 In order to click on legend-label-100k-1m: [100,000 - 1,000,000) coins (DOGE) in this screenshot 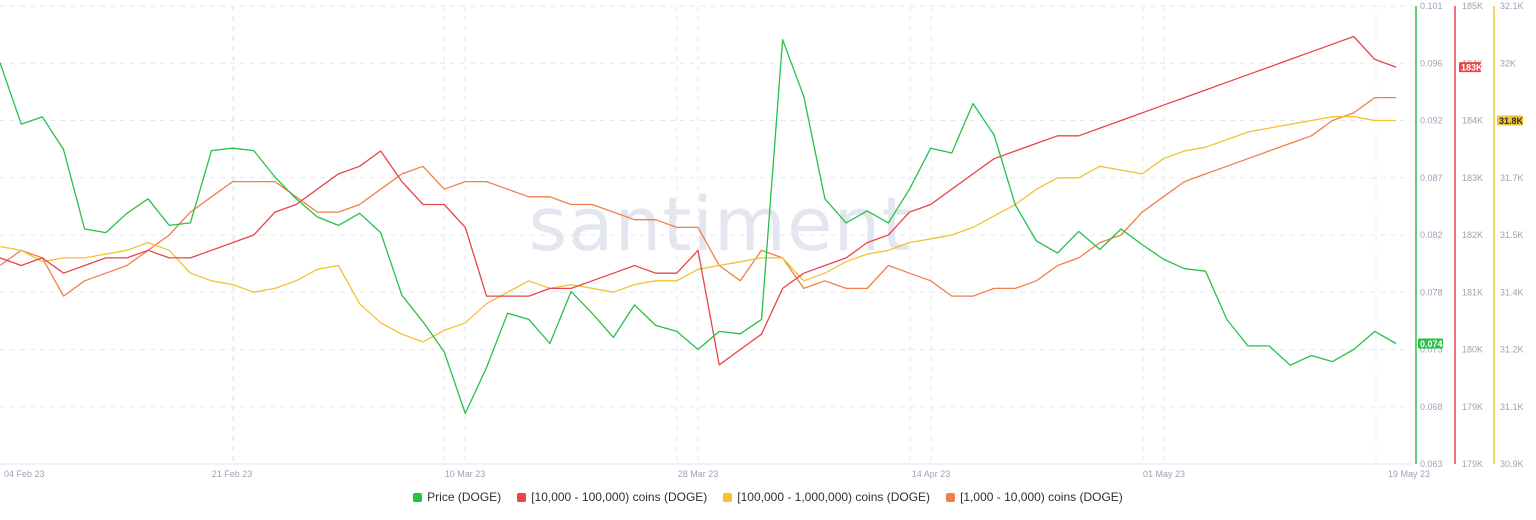, I will do `click(834, 497)`.